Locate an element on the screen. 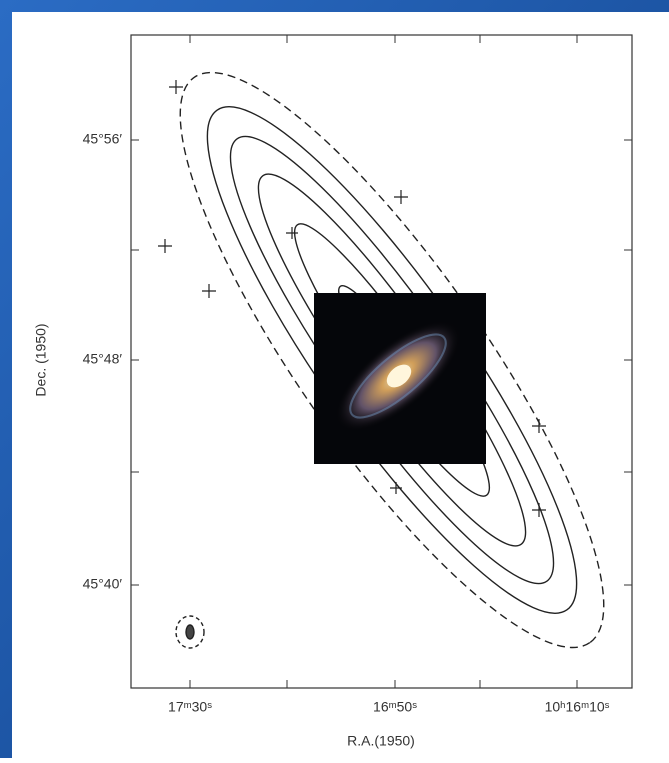  x-tick-label: 17ᵐ30ˢ is located at coordinates (190, 707).